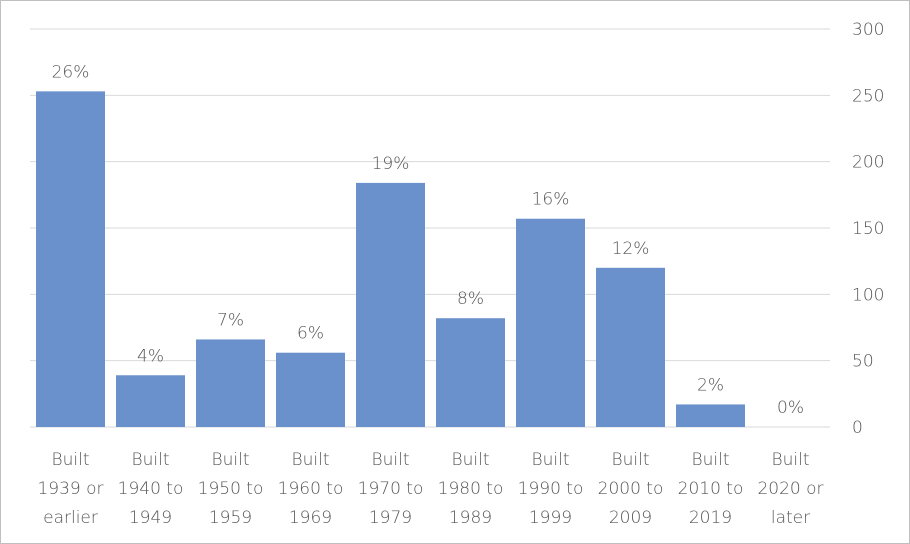  I want to click on category-label-line: 1960 to, so click(311, 489).